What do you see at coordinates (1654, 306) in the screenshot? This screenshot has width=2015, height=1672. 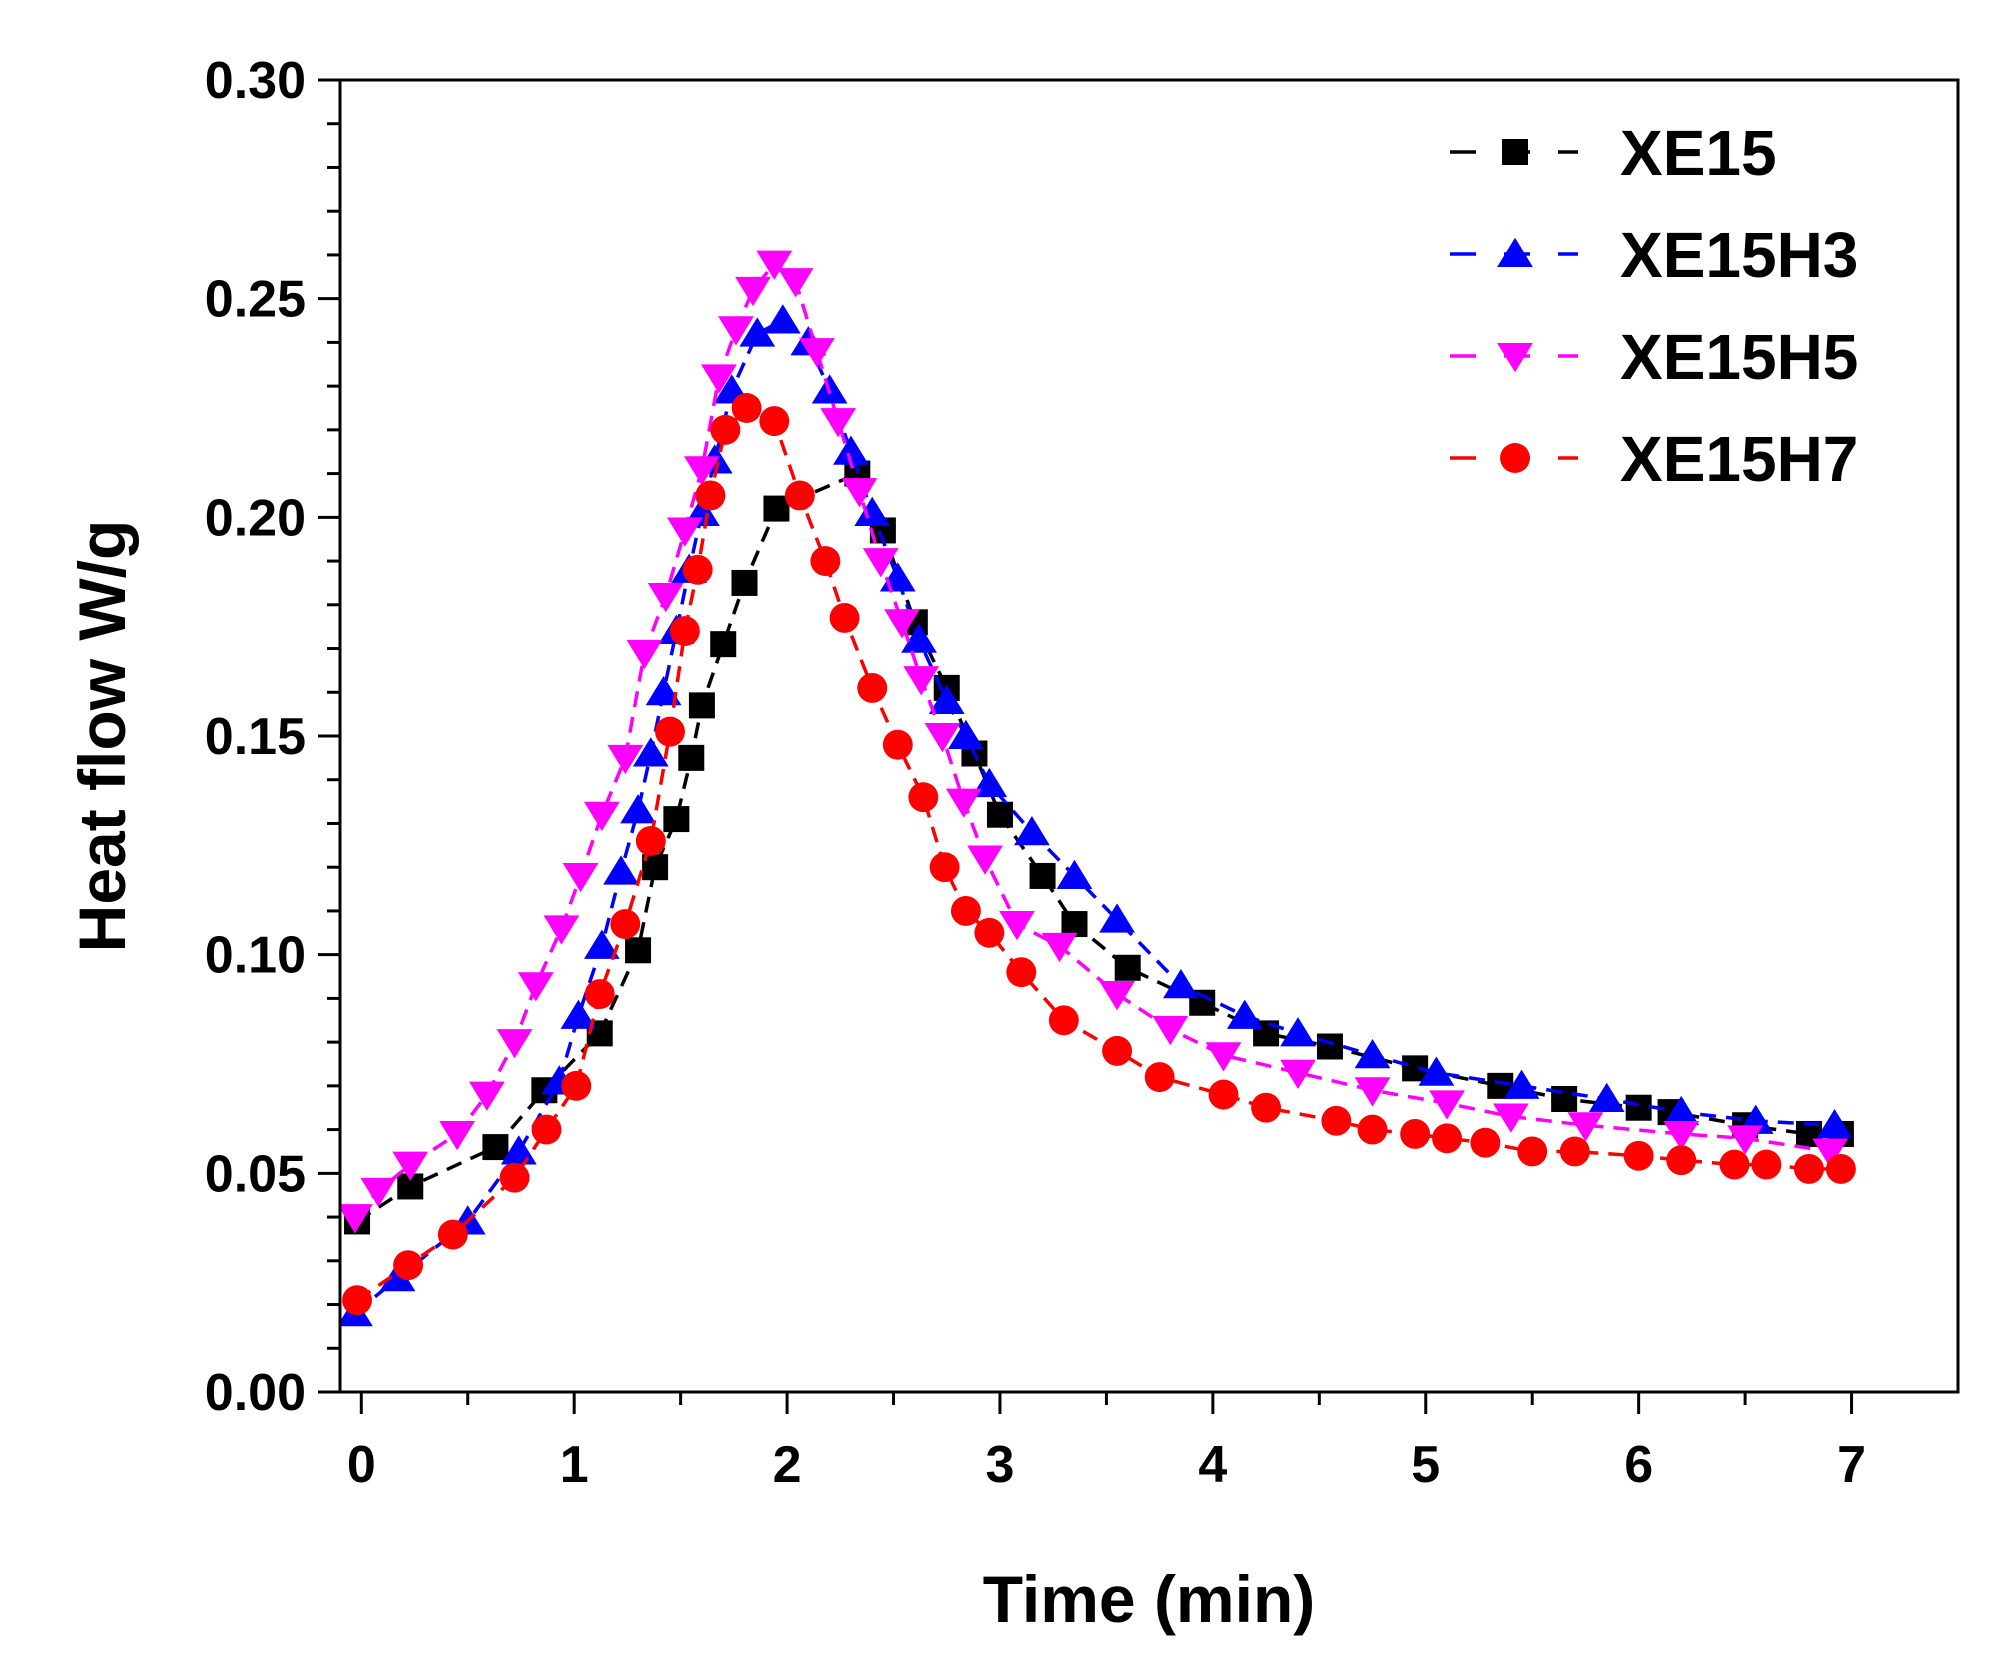 I see `legend: XE15 XE15H3 XE15H5 XE15H7` at bounding box center [1654, 306].